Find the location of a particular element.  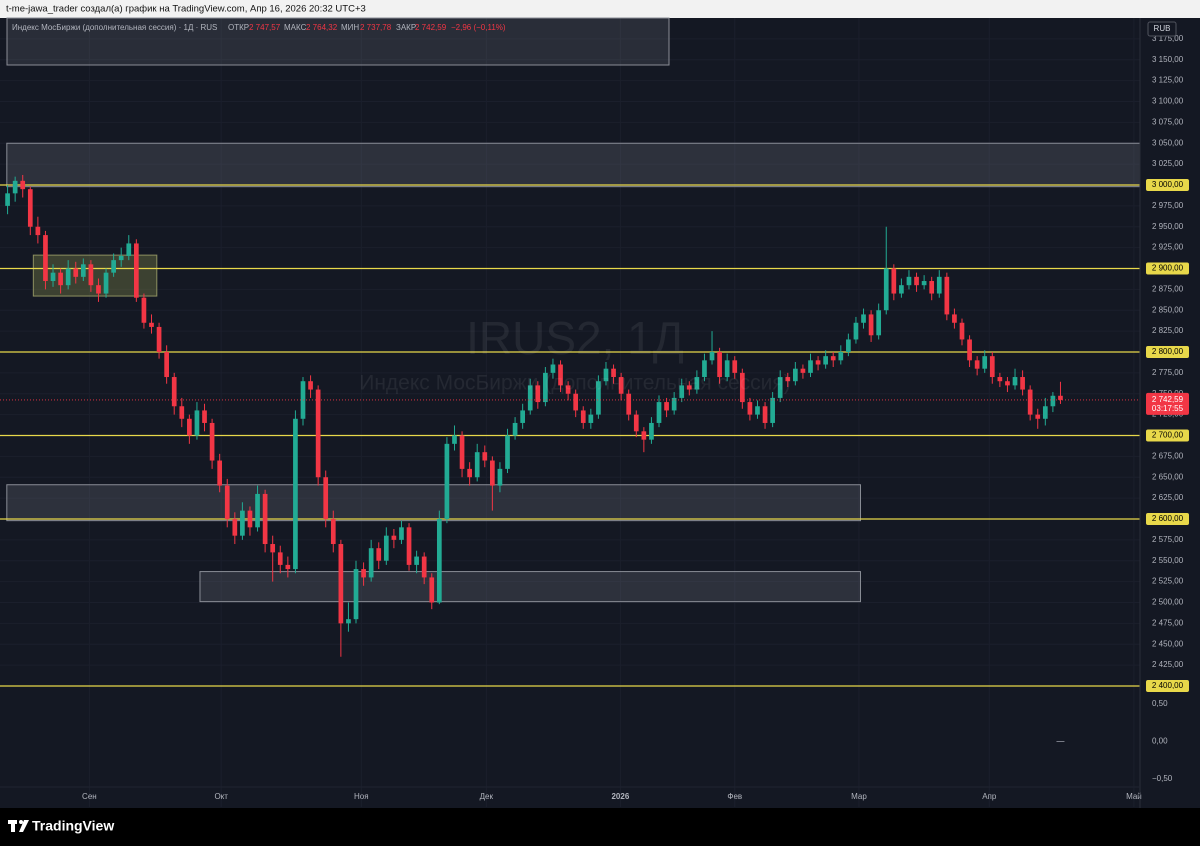

y-tick-label: 3 050,00 is located at coordinates (1168, 142).